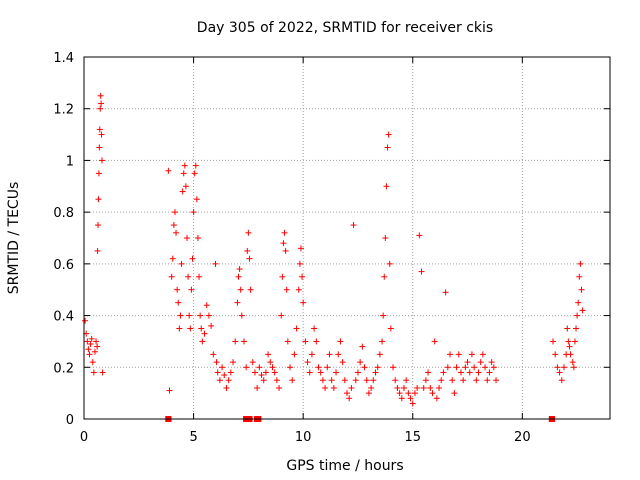 This screenshot has width=640, height=480. I want to click on y-tick-label: 1.4, so click(63, 58).